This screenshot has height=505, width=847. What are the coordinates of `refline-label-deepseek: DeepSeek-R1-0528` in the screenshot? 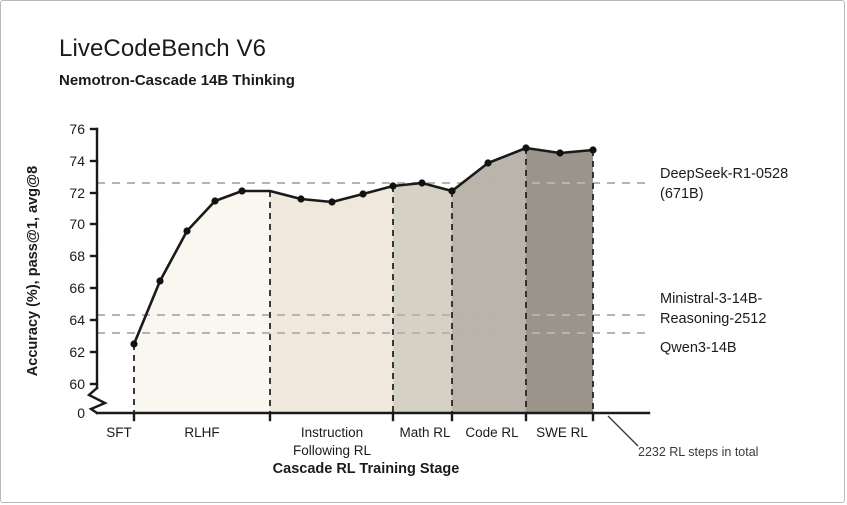 It's located at (724, 174).